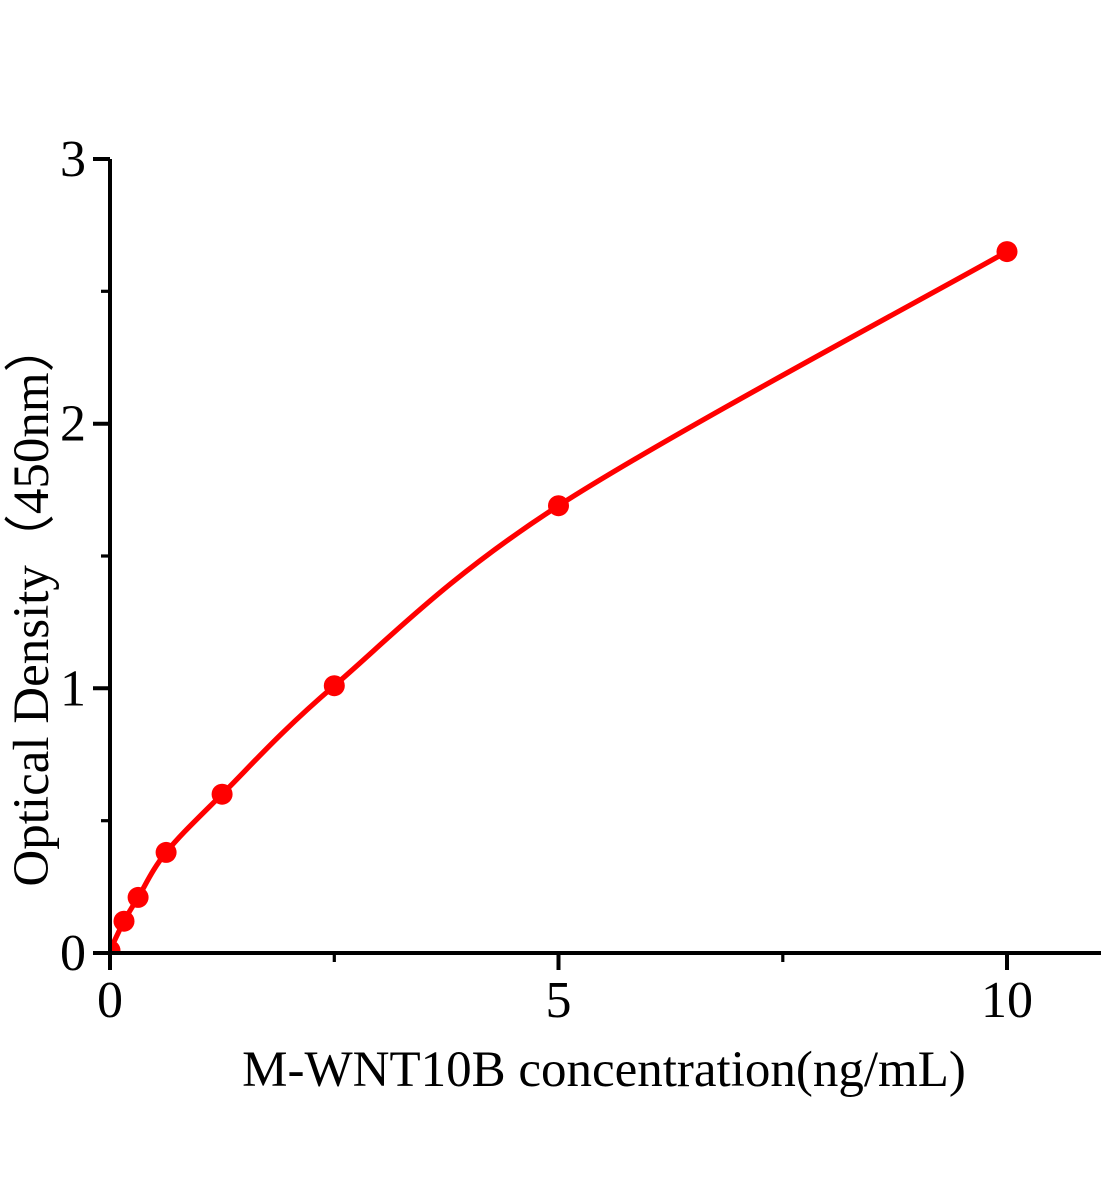 This screenshot has height=1200, width=1104. Describe the element at coordinates (604, 1070) in the screenshot. I see `x-axis-title: M-WNT10B concentration(ng/mL)` at that location.